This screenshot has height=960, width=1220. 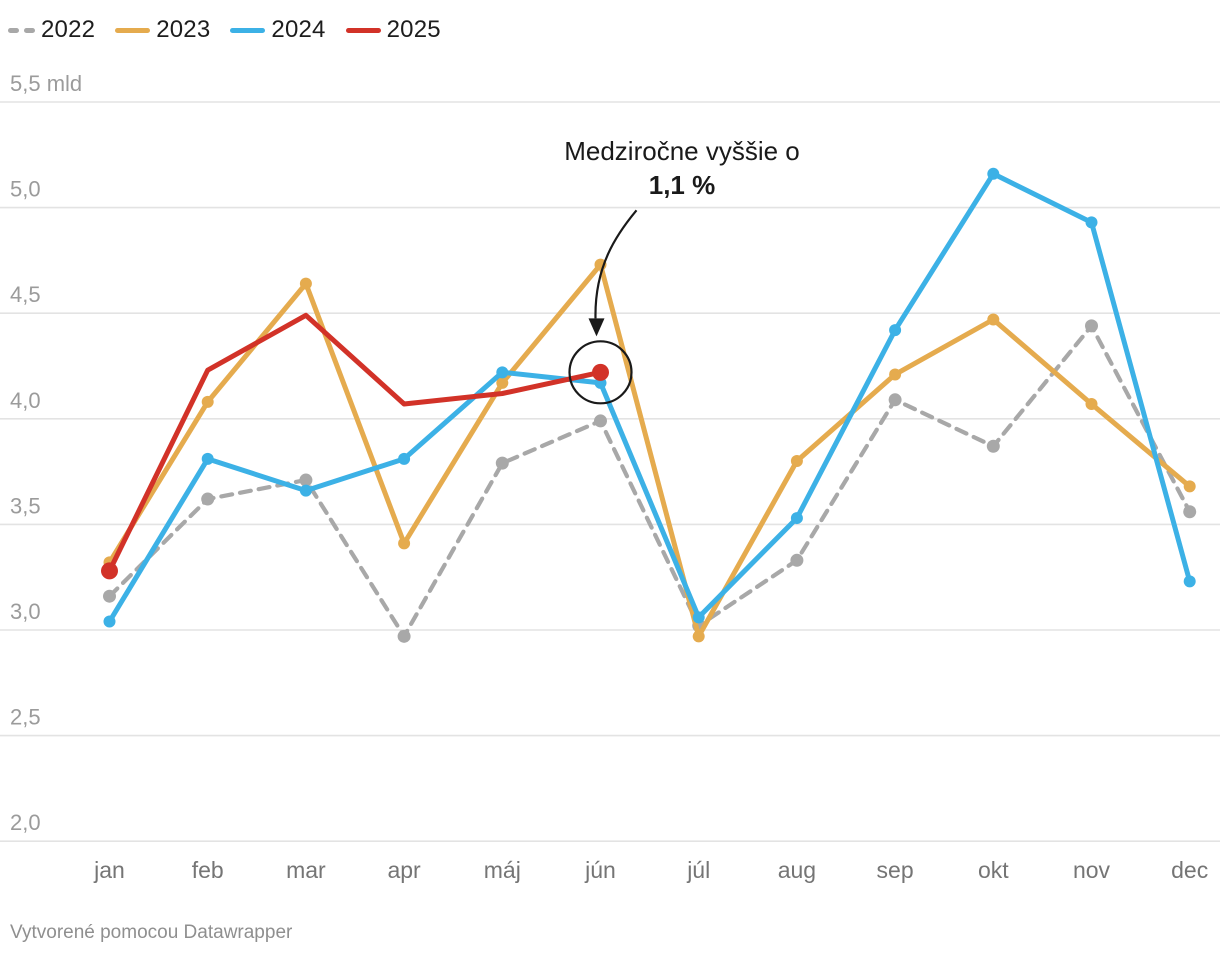 I want to click on 2024-point-jan, so click(x=109, y=621).